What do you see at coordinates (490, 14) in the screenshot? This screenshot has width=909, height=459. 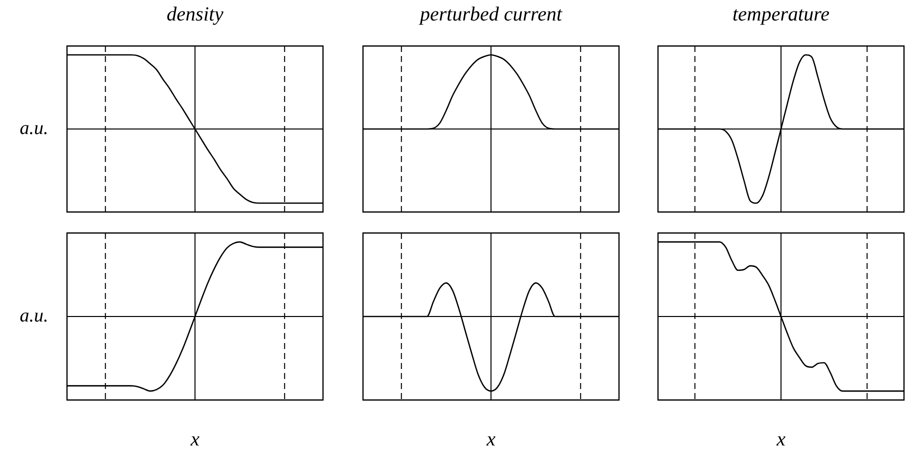 I see `chart-title: perturbed current` at bounding box center [490, 14].